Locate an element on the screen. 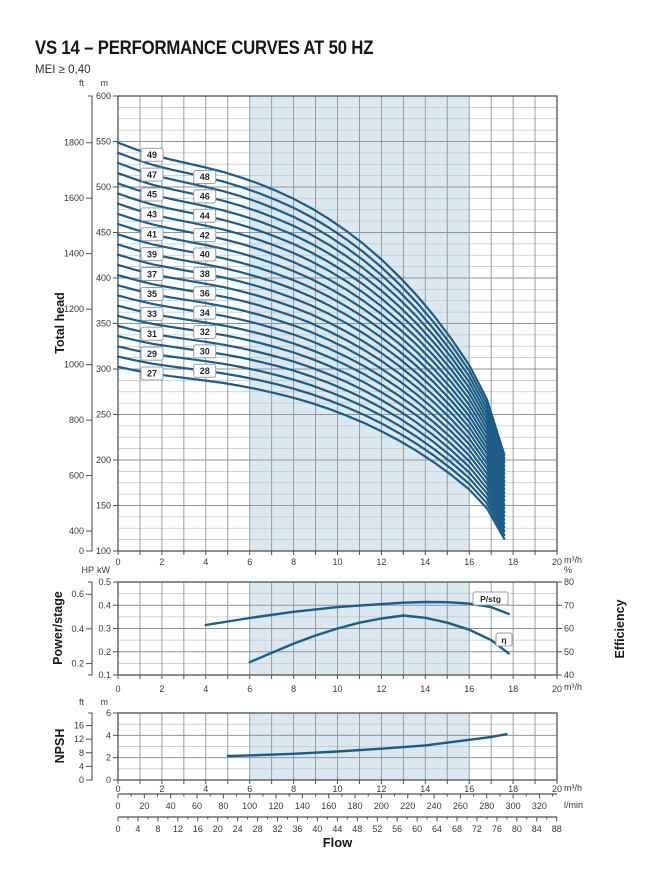  secondary-tick-label: 0.6 is located at coordinates (77, 594).